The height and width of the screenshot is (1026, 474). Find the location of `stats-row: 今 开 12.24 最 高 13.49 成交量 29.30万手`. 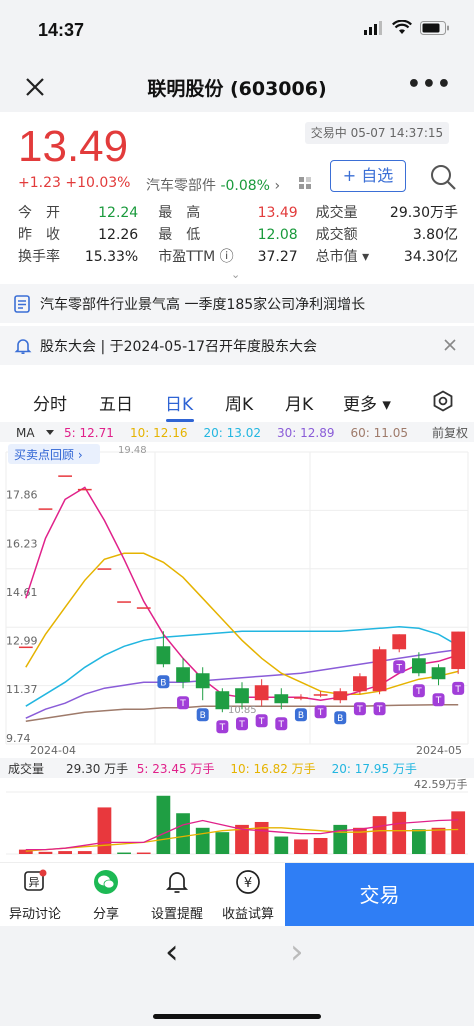

stats-row: 今 开 12.24 最 高 13.49 成交量 29.30万手 is located at coordinates (238, 213).